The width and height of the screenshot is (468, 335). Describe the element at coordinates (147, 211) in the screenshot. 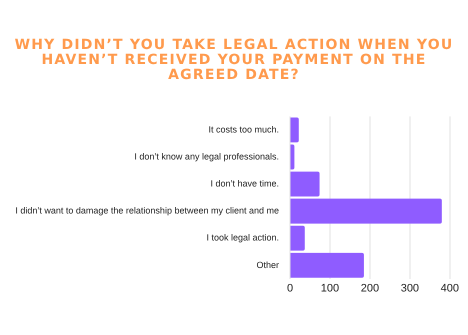

I see `y-tick-label: I didn’t want to damage the relationship between my client and me` at that location.